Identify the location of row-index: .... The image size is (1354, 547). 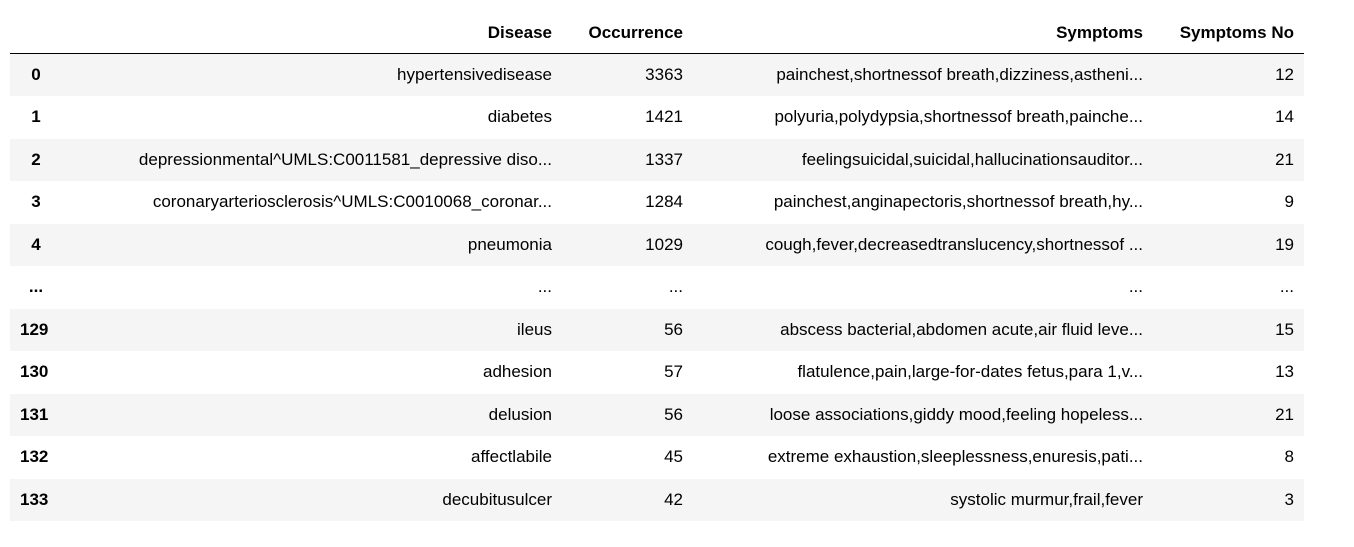
(36, 287).